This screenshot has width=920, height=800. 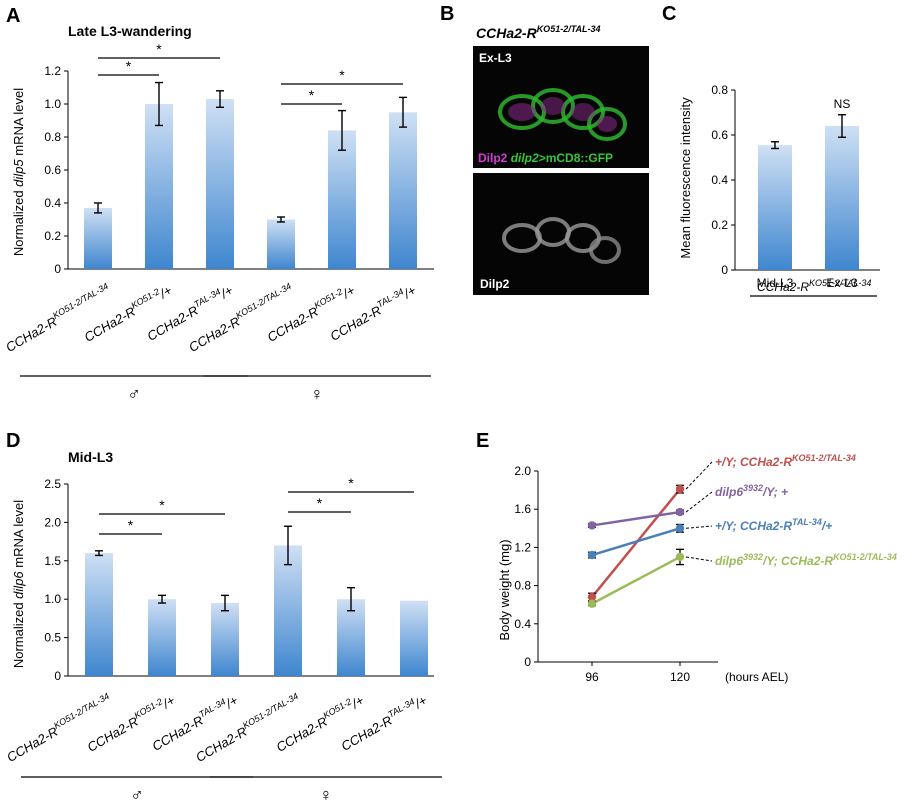 What do you see at coordinates (719, 90) in the screenshot?
I see `chart-c-y-tick-label: 0.8` at bounding box center [719, 90].